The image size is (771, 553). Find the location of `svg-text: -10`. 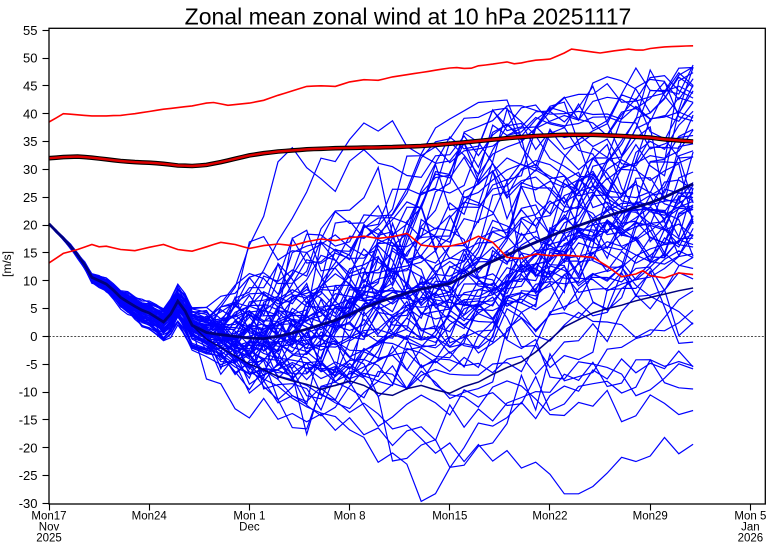

svg-text: -10 is located at coordinates (28, 392).